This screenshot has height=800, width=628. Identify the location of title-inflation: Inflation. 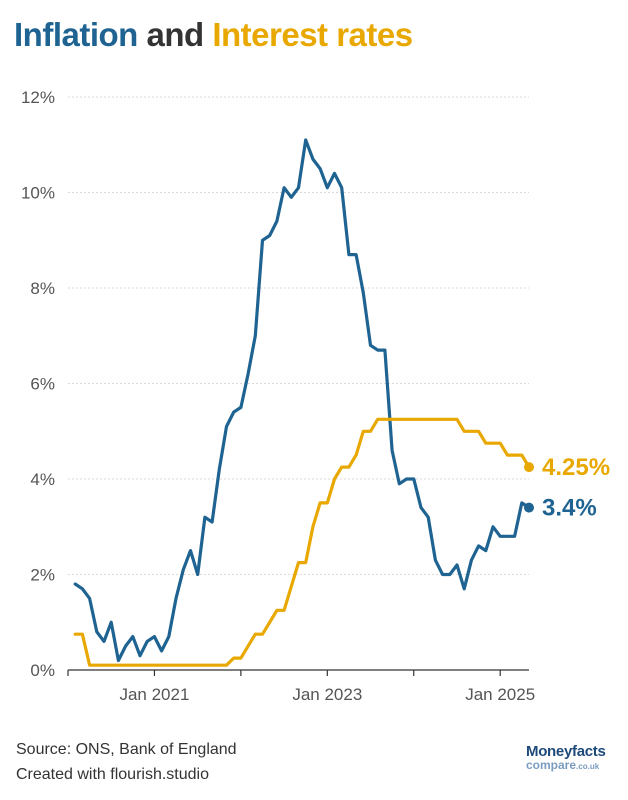
(76, 34).